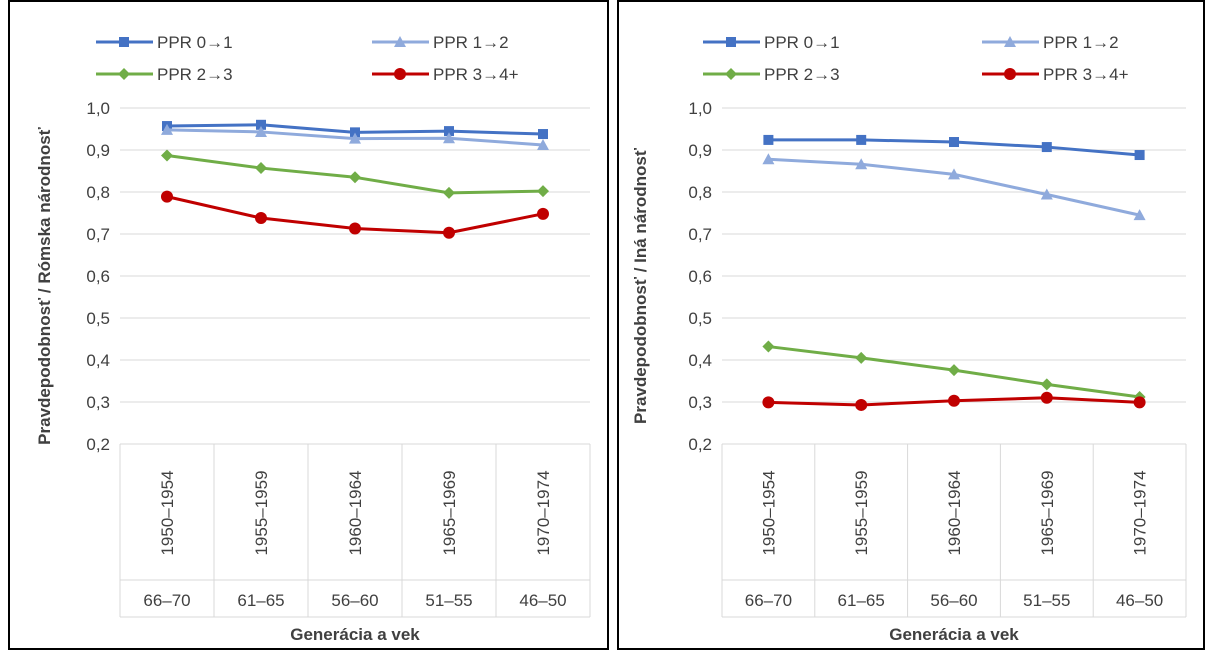 This screenshot has width=1205, height=650. I want to click on y-axis-title: Pravdepodobnosť / Rómska národnosť, so click(44, 285).